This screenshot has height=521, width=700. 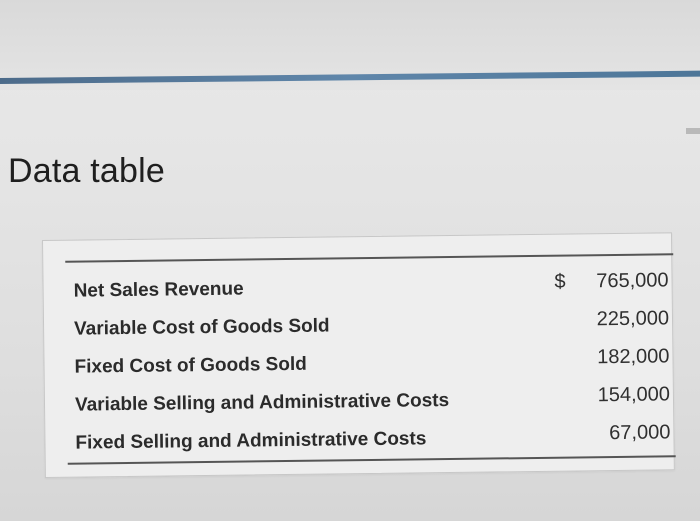 I want to click on row-value-net-sales-revenue: 765,000, so click(x=632, y=281).